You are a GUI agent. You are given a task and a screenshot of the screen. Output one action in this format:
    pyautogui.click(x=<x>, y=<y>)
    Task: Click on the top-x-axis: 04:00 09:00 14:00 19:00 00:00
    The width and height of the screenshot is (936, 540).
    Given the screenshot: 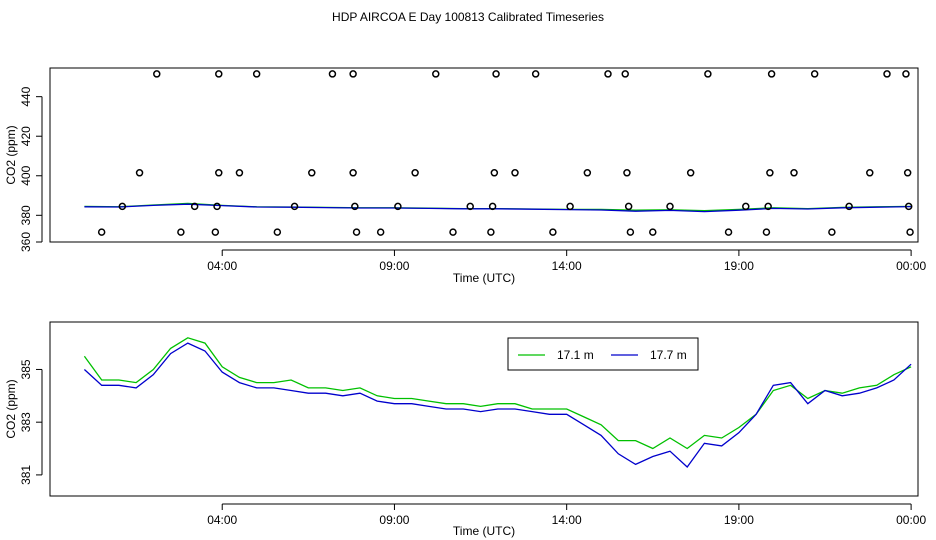 What is the action you would take?
    pyautogui.click(x=566, y=261)
    